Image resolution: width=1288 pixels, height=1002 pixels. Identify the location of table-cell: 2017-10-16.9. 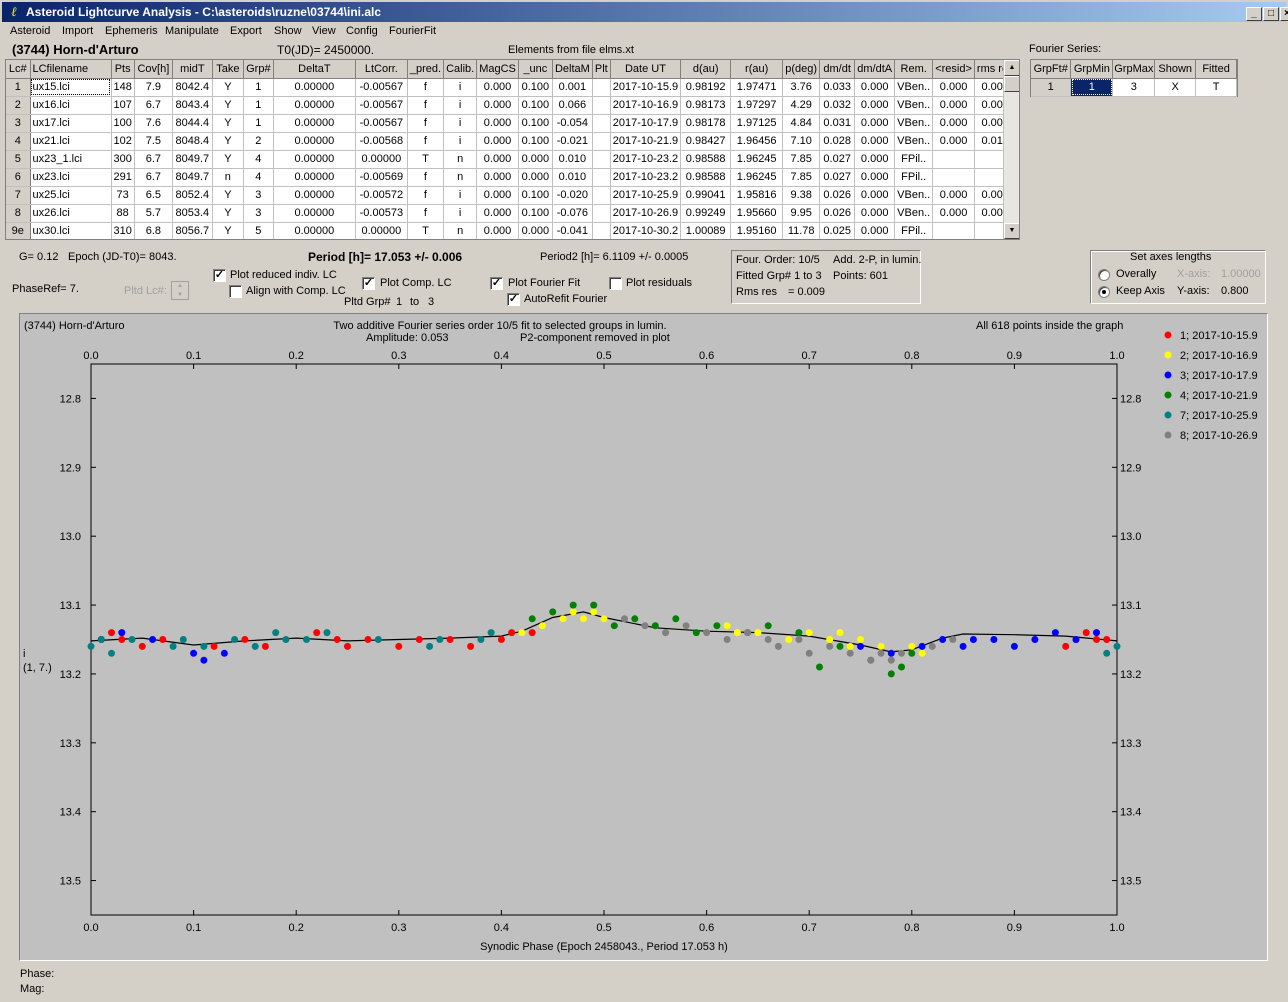
(646, 105).